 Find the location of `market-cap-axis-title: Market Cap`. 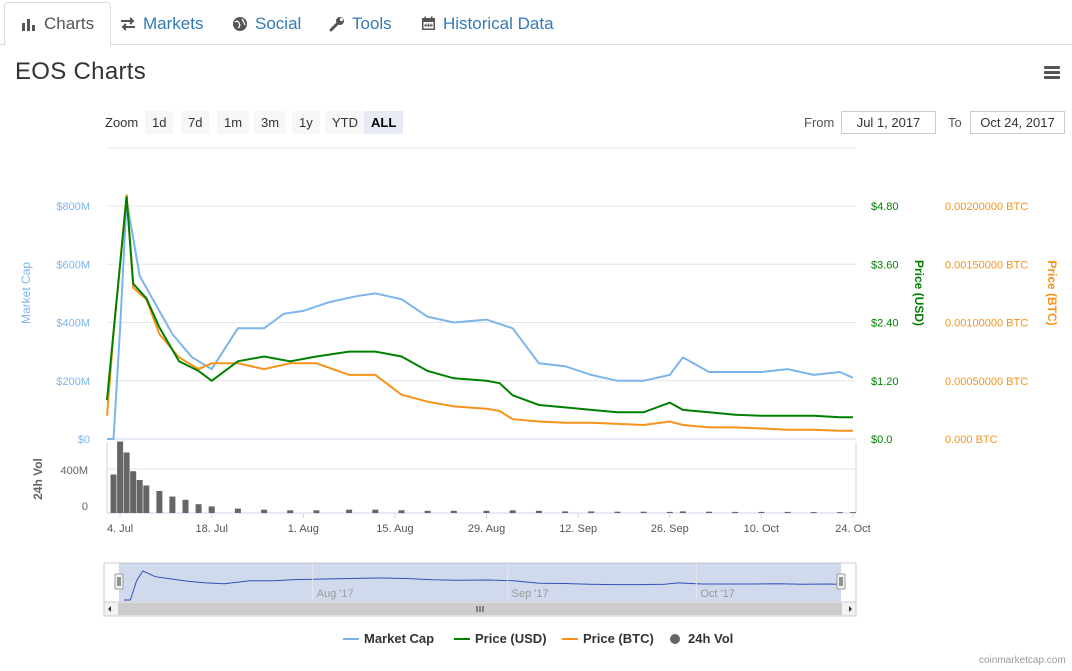

market-cap-axis-title: Market Cap is located at coordinates (26, 293).